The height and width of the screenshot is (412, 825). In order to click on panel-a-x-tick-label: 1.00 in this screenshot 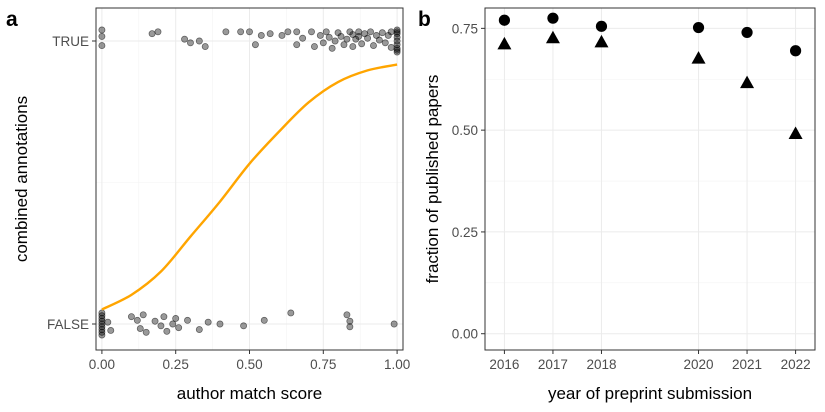, I will do `click(397, 364)`.